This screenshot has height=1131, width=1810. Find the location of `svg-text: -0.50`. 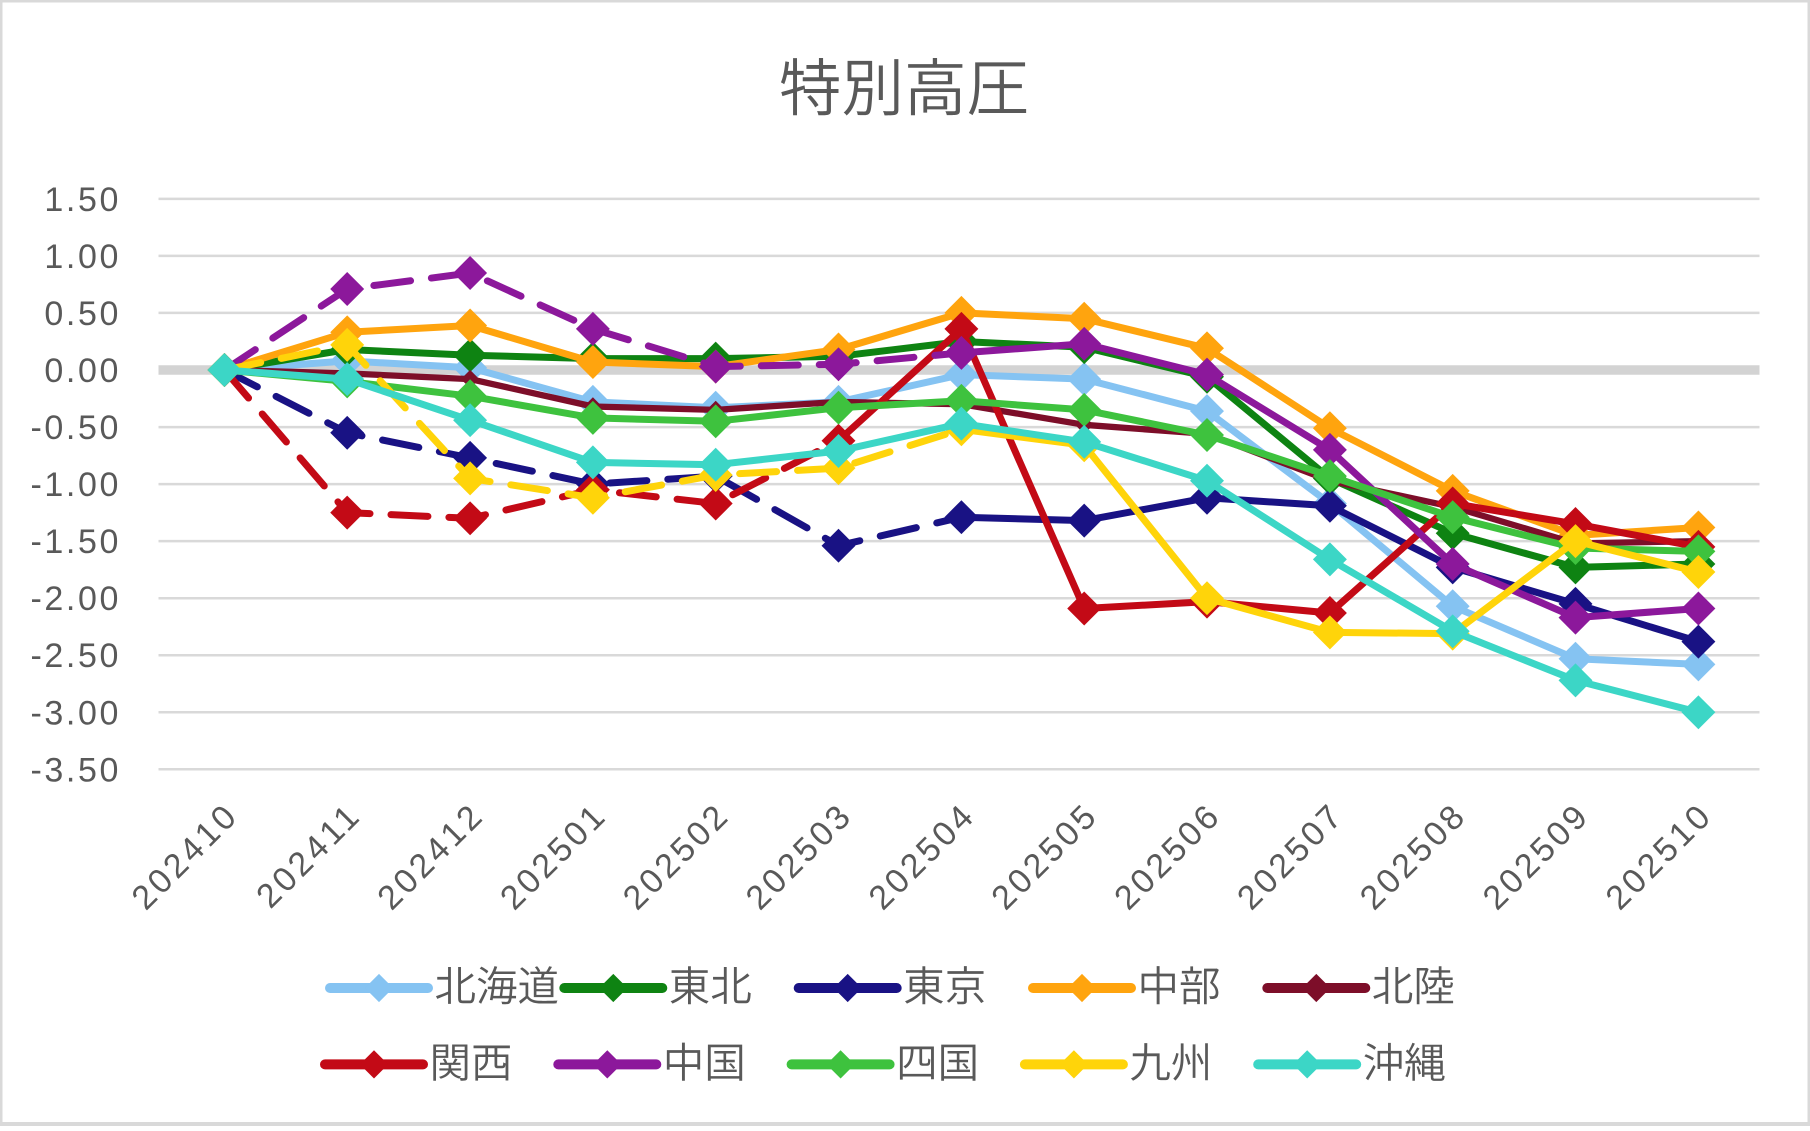

svg-text: -0.50 is located at coordinates (76, 428).